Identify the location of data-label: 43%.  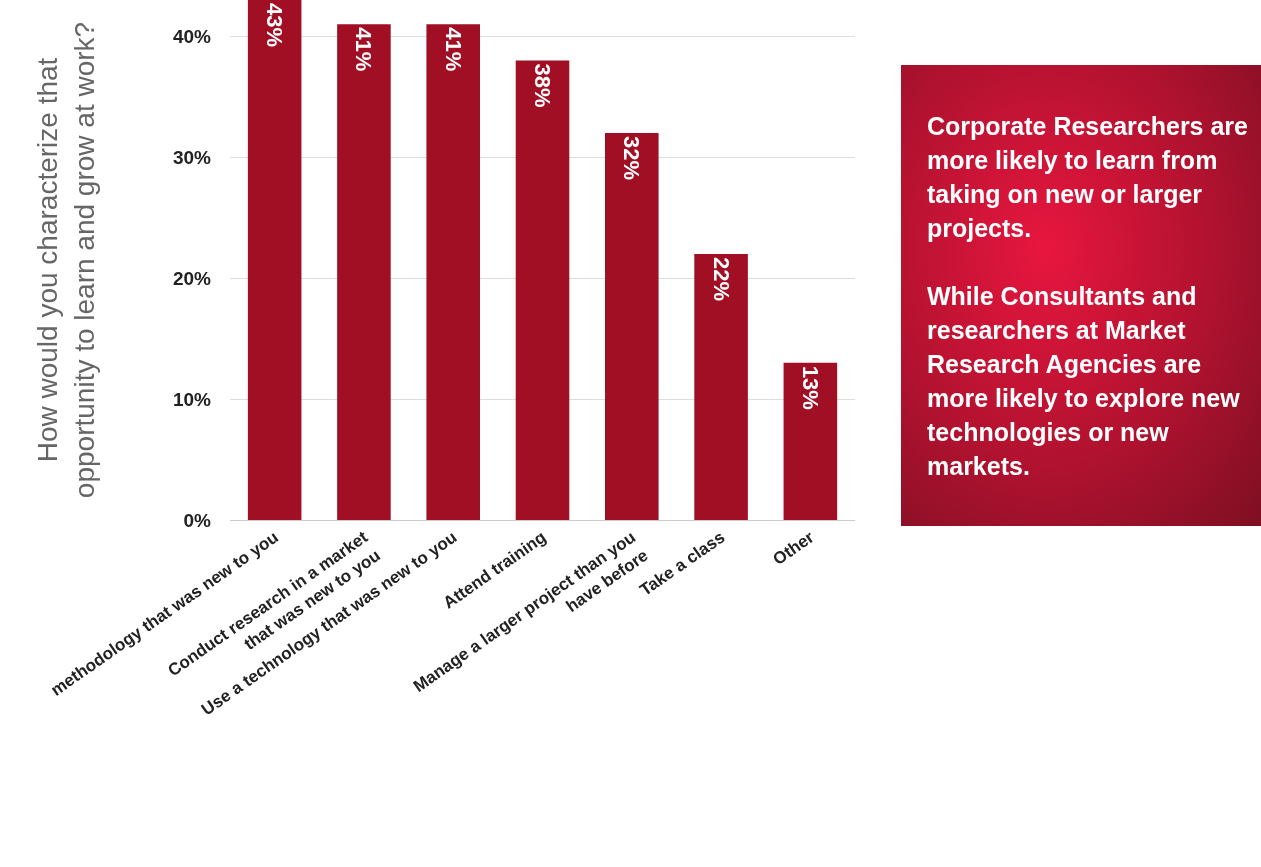
(275, 25).